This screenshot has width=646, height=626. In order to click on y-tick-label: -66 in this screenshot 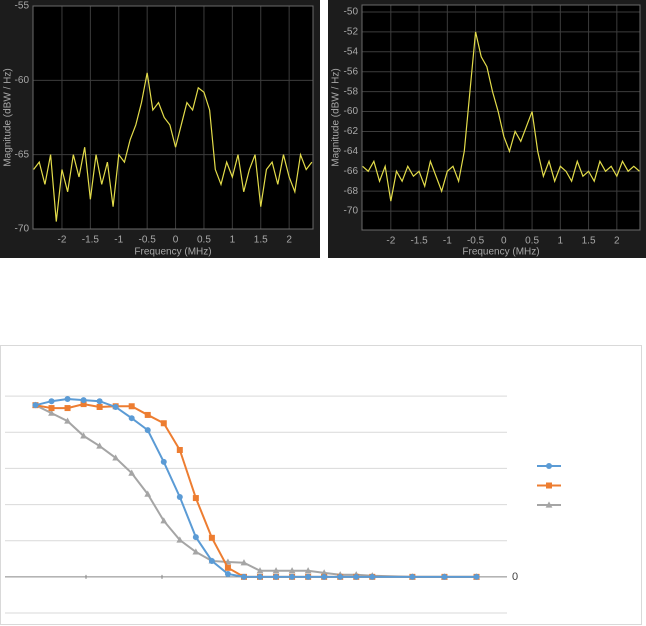, I will do `click(351, 171)`.